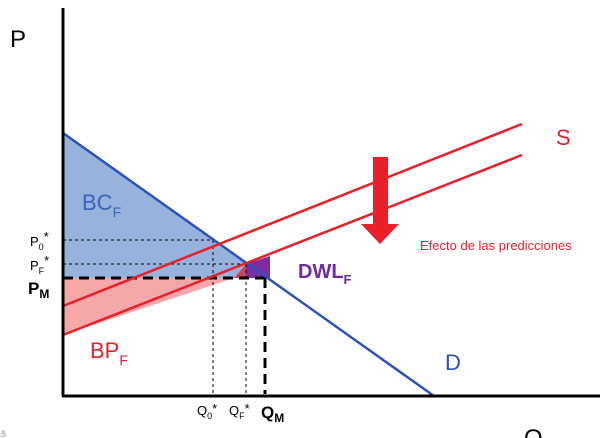 The width and height of the screenshot is (606, 438). Describe the element at coordinates (101, 205) in the screenshot. I see `bc-label: BCF` at that location.